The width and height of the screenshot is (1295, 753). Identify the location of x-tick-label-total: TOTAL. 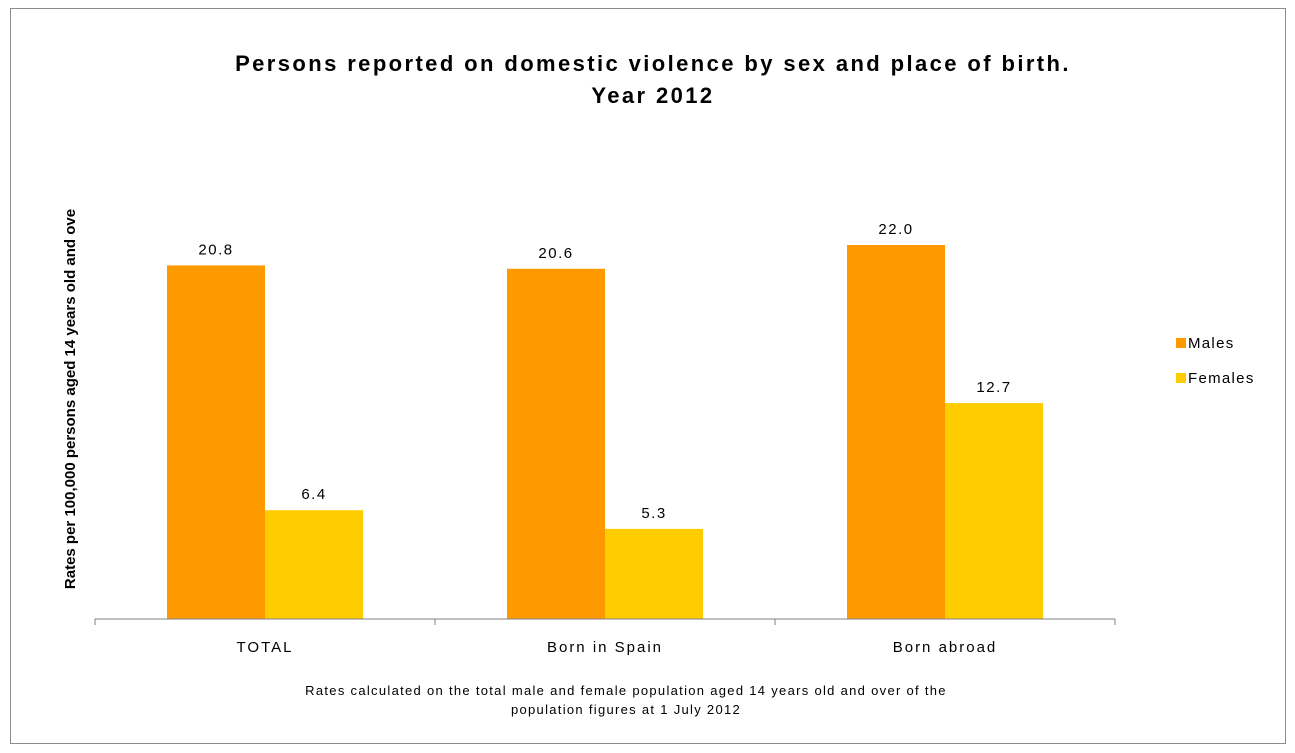
(265, 647).